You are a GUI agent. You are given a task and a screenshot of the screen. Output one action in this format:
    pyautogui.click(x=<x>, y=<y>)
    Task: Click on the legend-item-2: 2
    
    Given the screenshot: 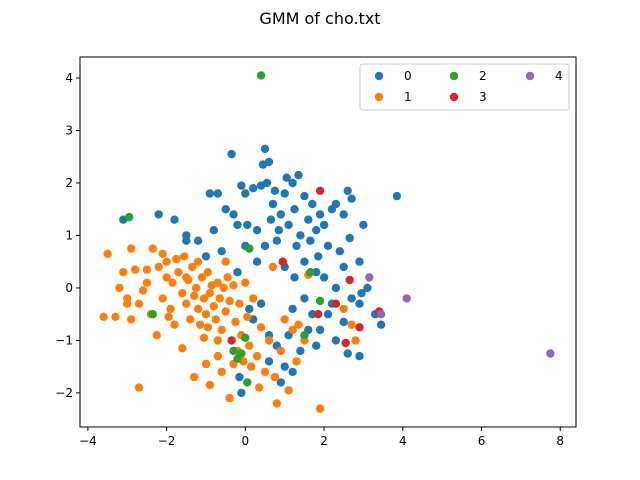 What is the action you would take?
    pyautogui.click(x=468, y=76)
    